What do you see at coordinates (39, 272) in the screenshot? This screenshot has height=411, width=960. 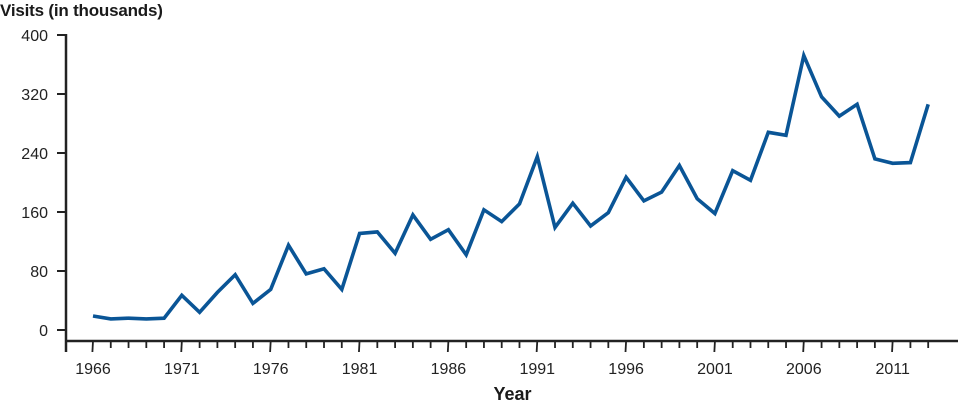 I see `y-tick-label: 80` at bounding box center [39, 272].